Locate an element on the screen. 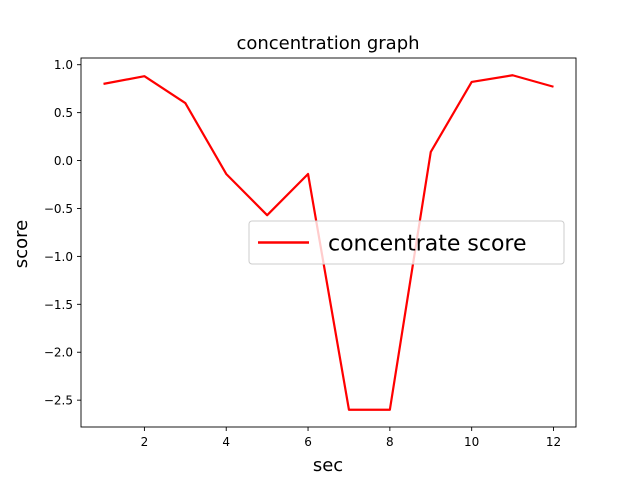  y-axis-label: score is located at coordinates (21, 244).